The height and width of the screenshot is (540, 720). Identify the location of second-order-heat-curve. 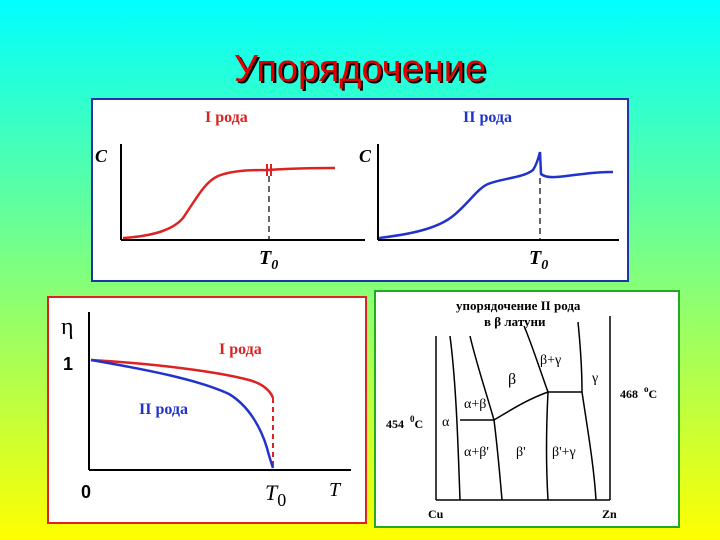
(496, 195).